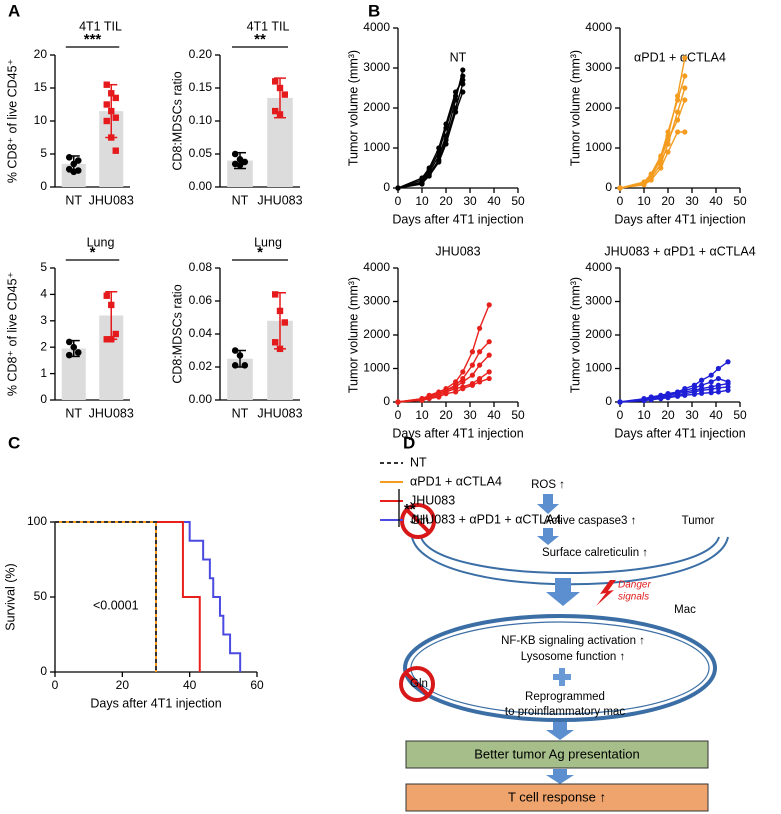  I want to click on y-axis-label: CD8:MDSCs ratio, so click(177, 120).